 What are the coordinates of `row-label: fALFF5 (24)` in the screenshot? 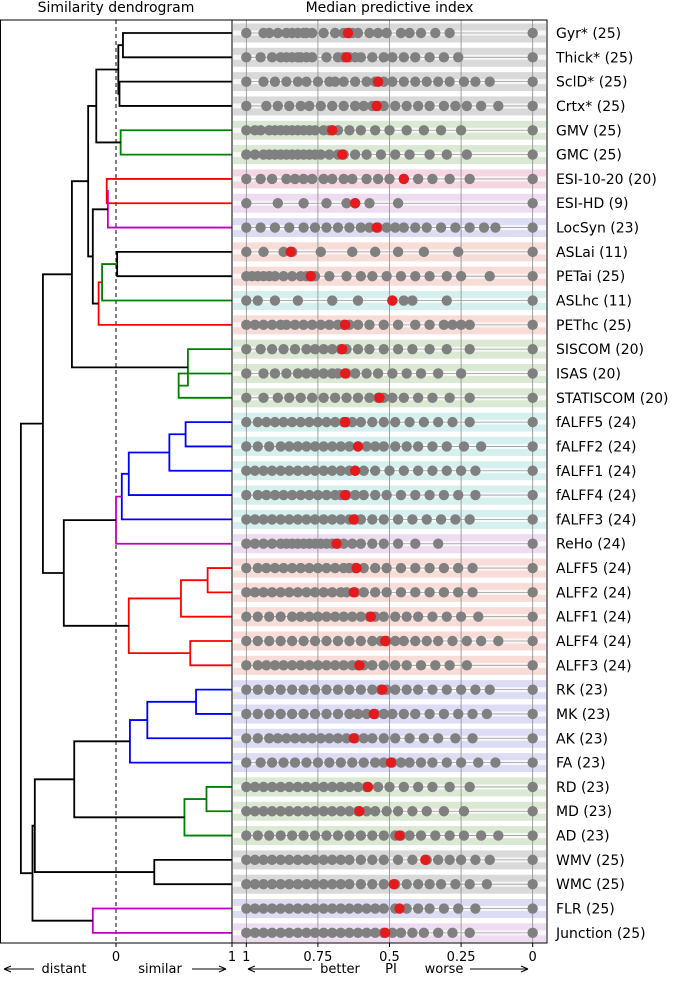 It's located at (596, 423).